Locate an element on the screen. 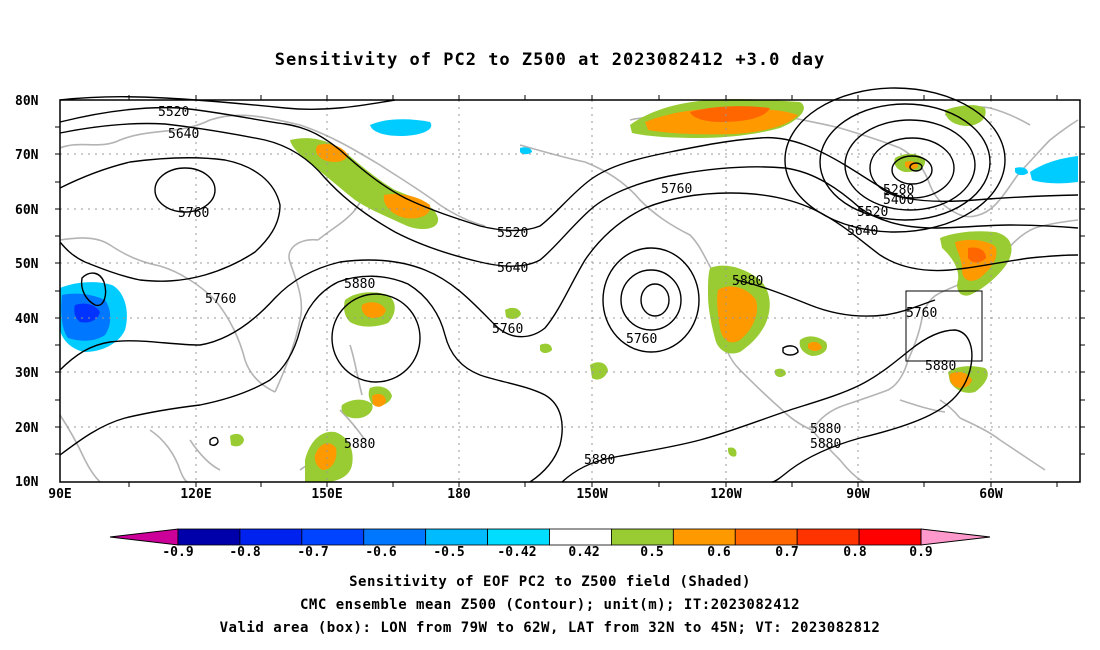 The width and height of the screenshot is (1100, 650). contour-5880-west is located at coordinates (311, 379).